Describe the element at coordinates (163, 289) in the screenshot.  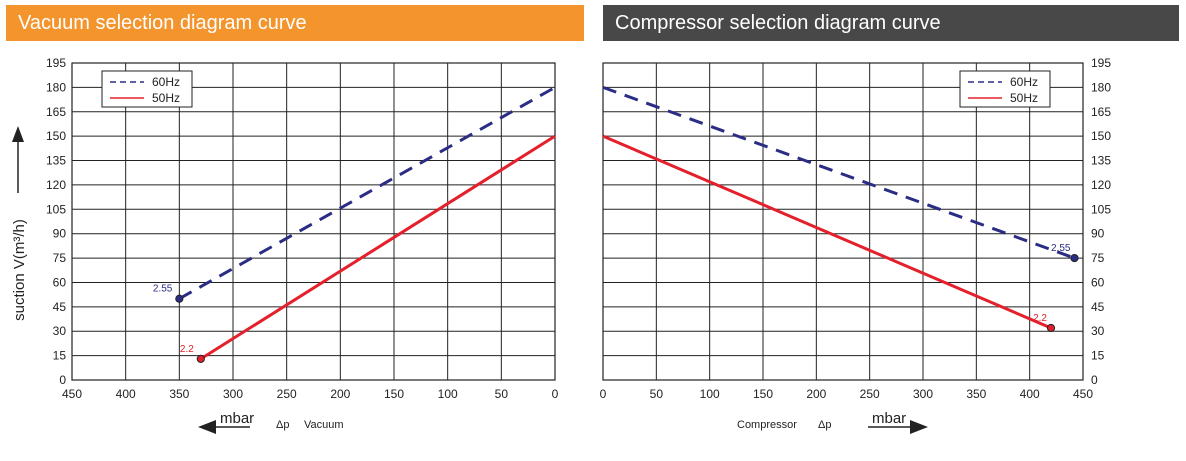
I see `vacuum-series-60Hz-end-label: 2.55` at that location.